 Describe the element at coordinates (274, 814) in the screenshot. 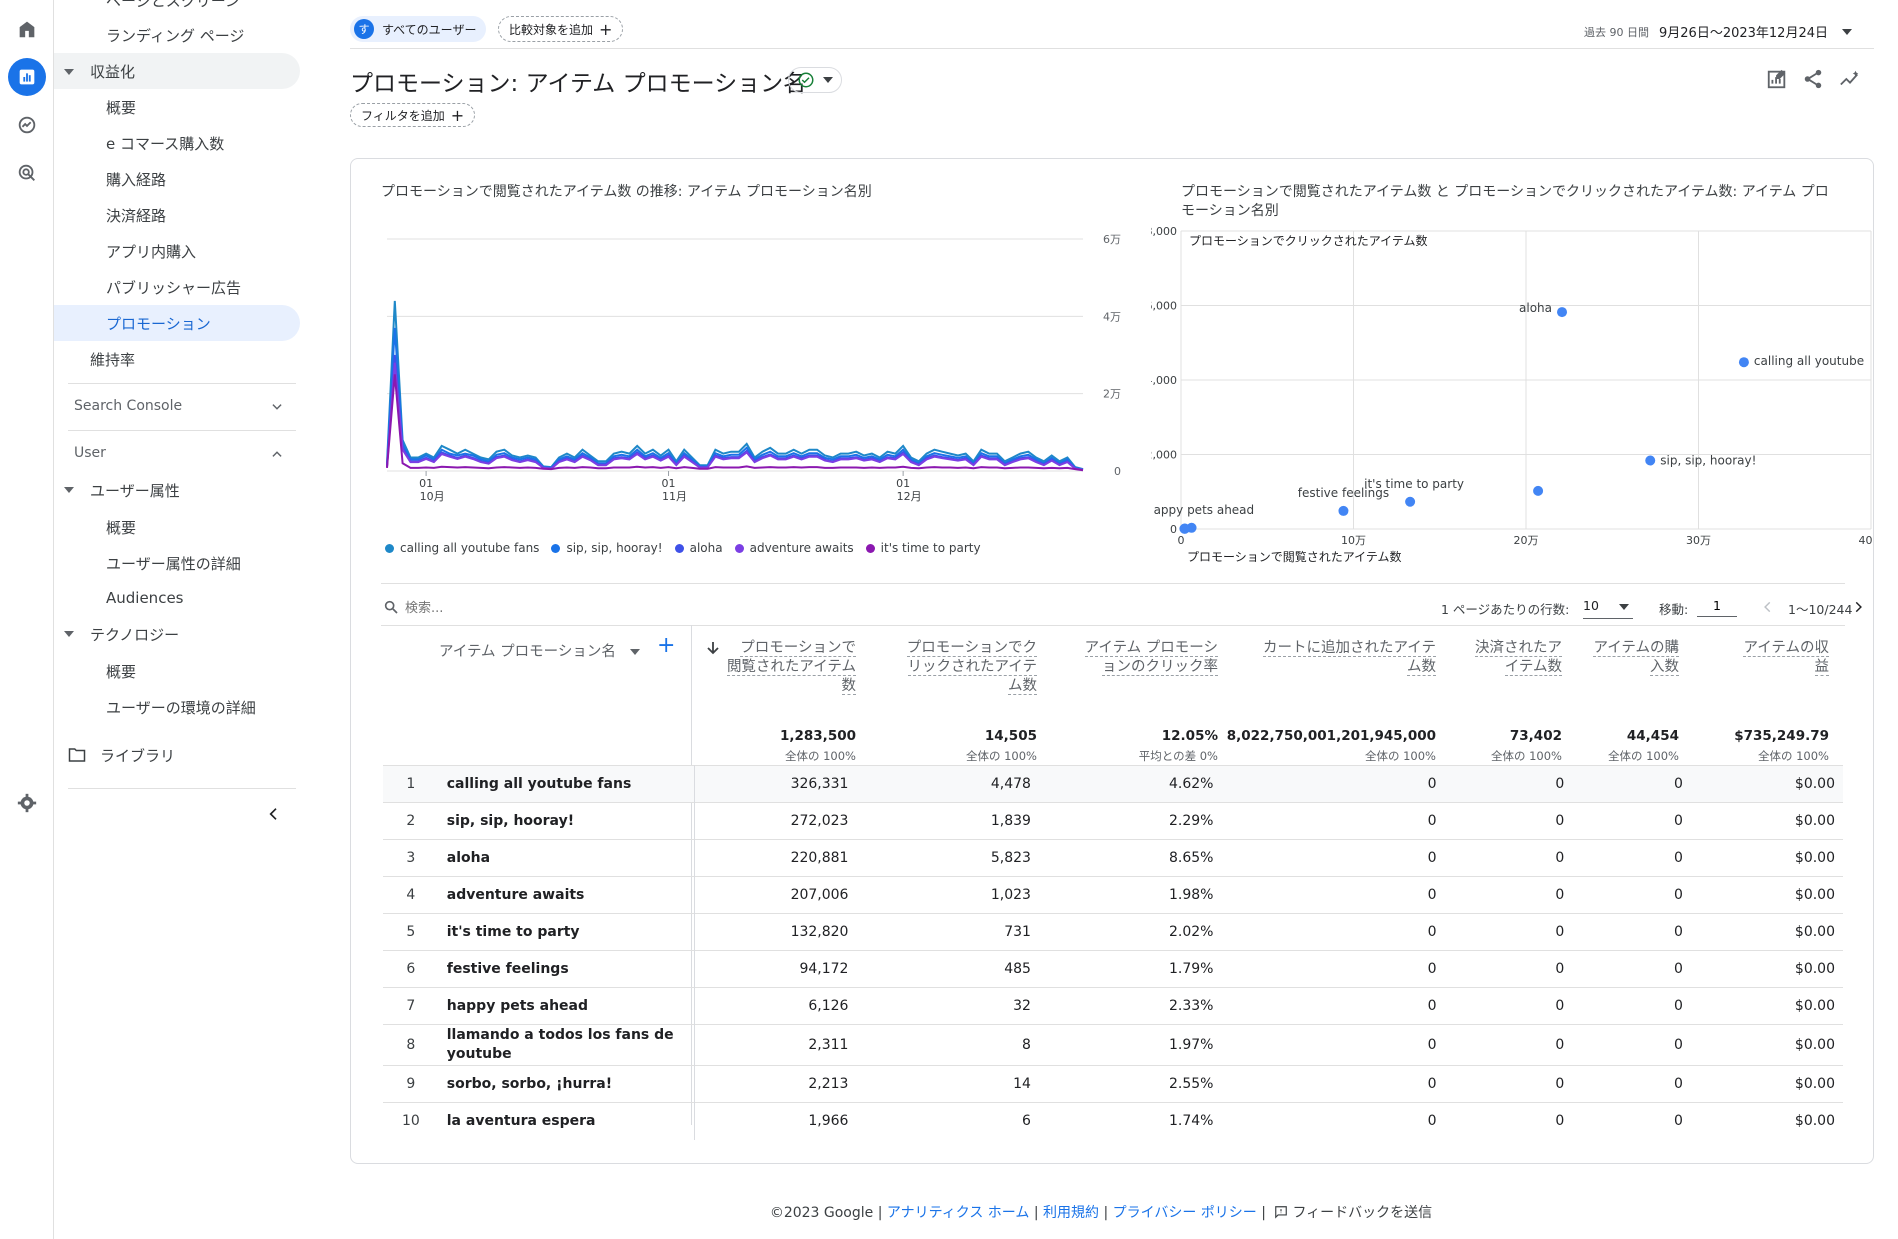

I see `collapse-chevron-left-icon` at that location.